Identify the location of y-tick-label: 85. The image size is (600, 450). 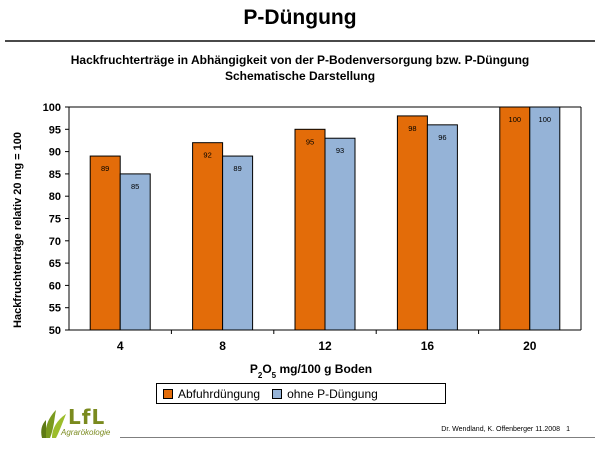
(55, 175).